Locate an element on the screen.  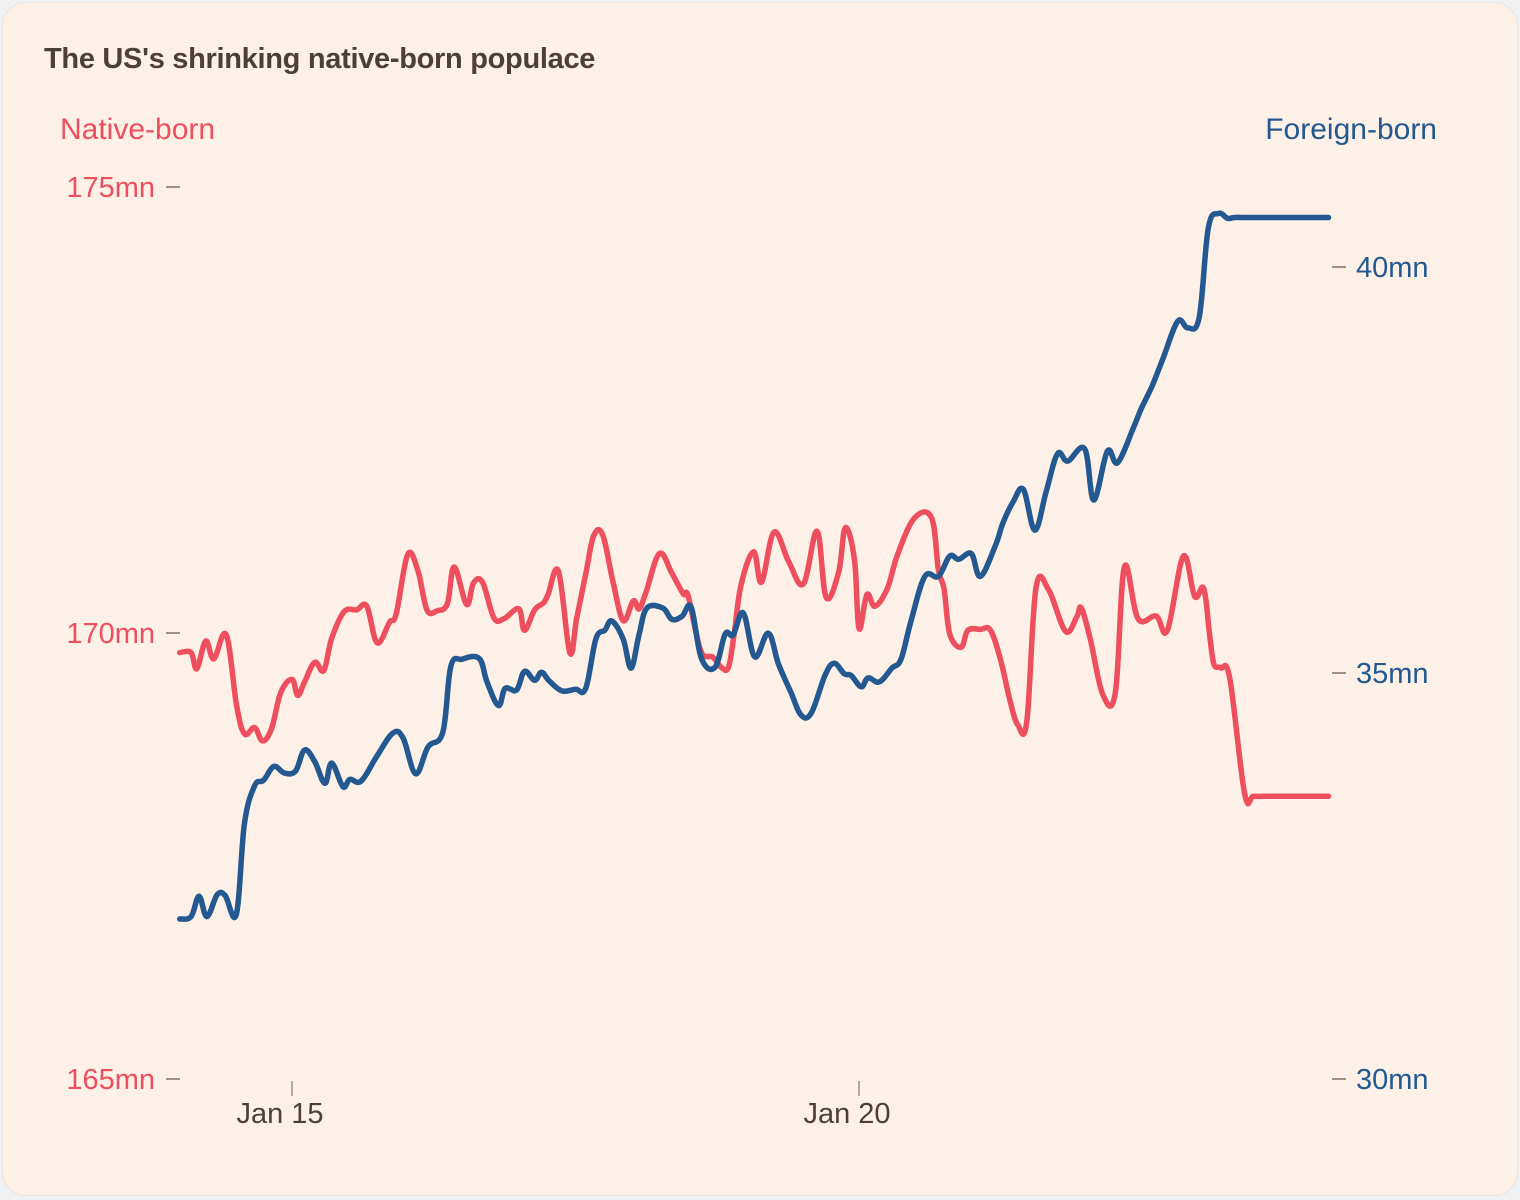
left-axis-tick-label: 170mn is located at coordinates (110, 634).